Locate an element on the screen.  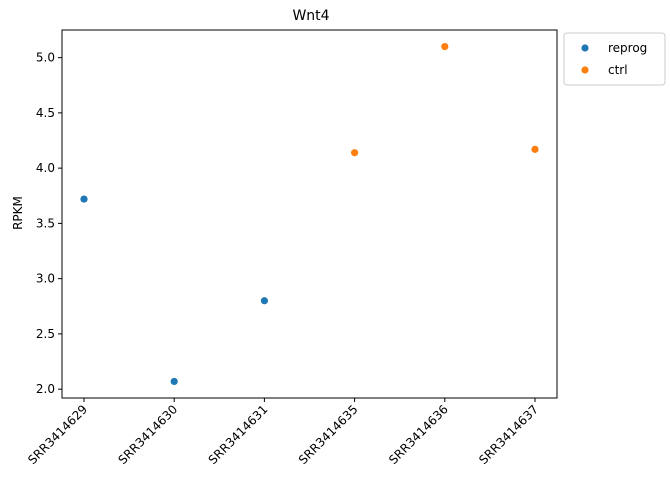
y-axis-ticks: 2.0 2.5 3.0 3.5 4.0 4.5 5.0 is located at coordinates (49, 223).